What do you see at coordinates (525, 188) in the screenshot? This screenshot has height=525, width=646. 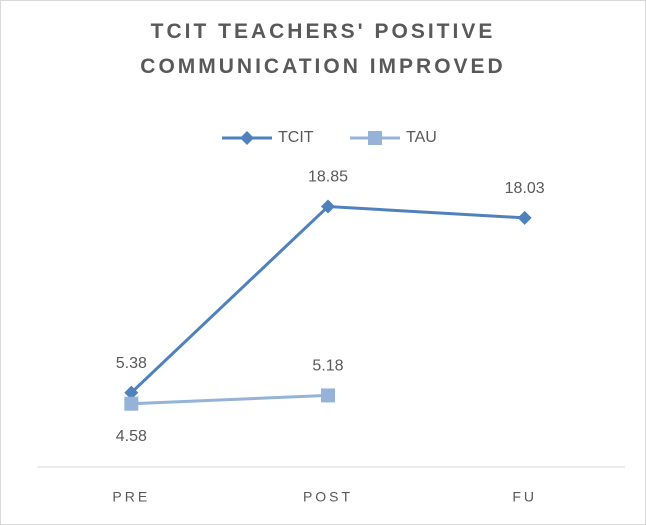 I see `data-label: 18.03` at bounding box center [525, 188].